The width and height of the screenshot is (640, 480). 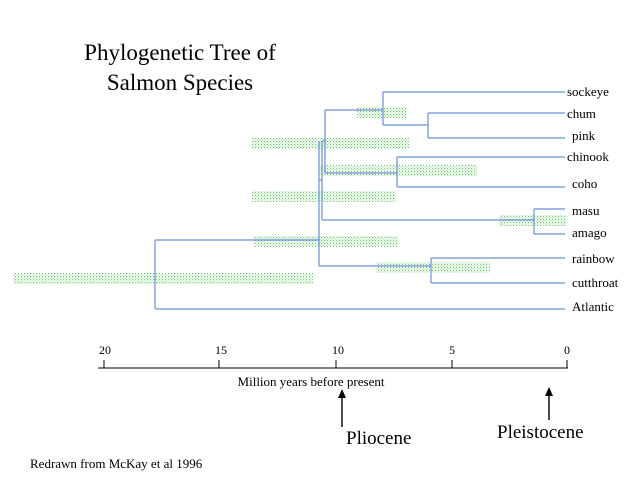 I want to click on uncertainty-bar-sockeye-chum-pink, so click(x=382, y=112).